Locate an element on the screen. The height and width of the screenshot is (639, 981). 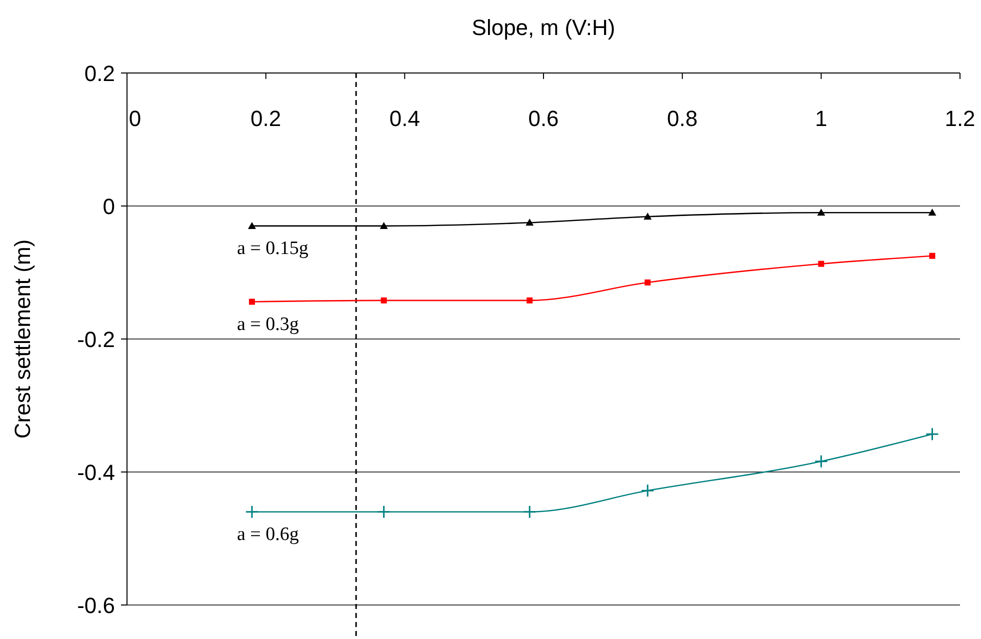
y-tick-label: -0.4 is located at coordinates (96, 472).